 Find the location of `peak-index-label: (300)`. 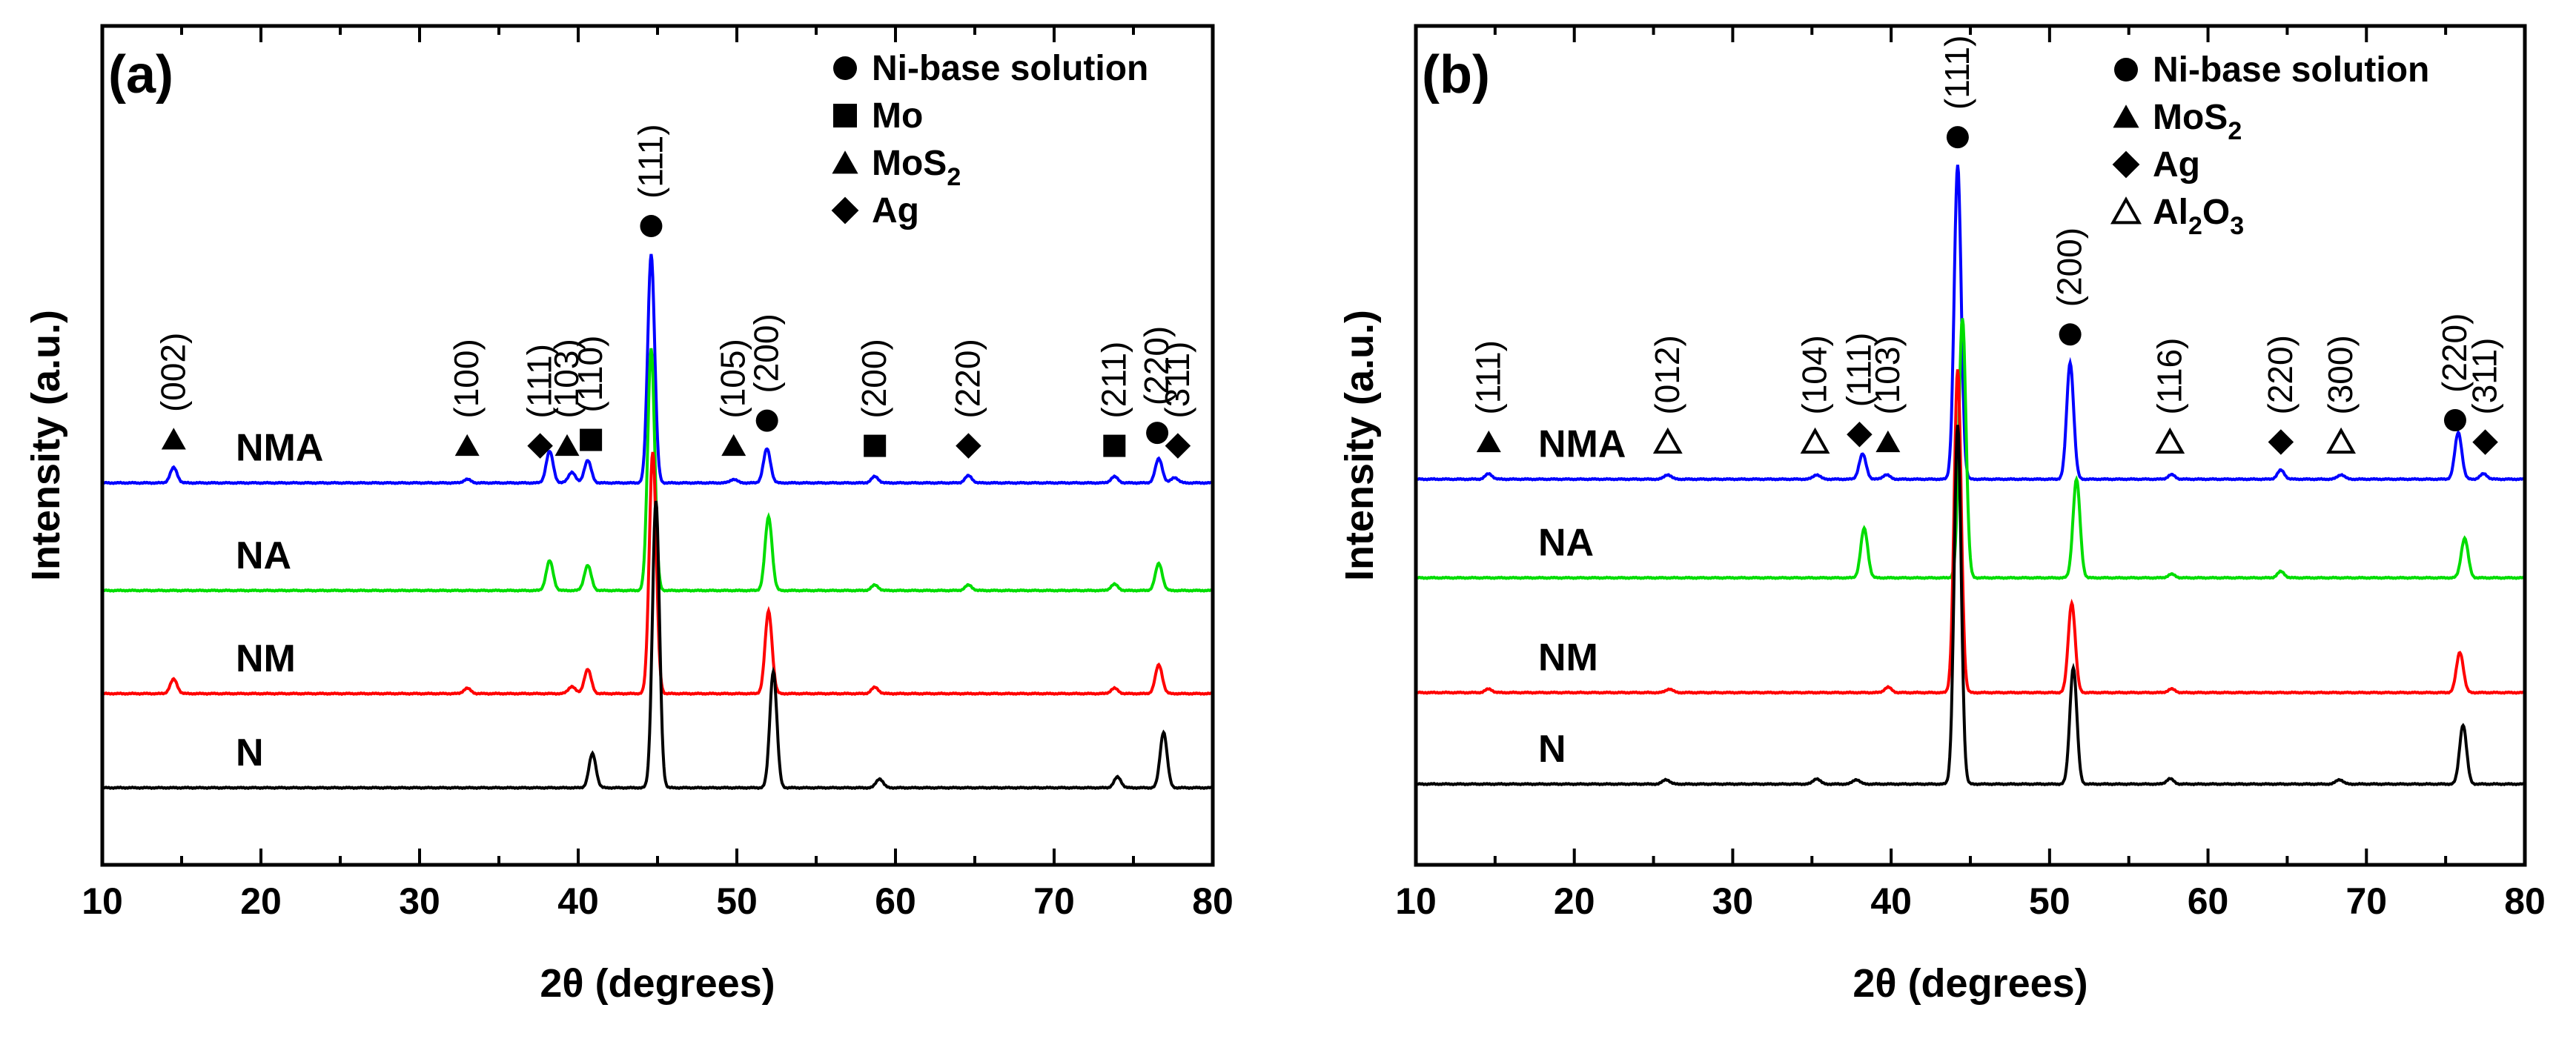

peak-index-label: (300) is located at coordinates (2340, 374).